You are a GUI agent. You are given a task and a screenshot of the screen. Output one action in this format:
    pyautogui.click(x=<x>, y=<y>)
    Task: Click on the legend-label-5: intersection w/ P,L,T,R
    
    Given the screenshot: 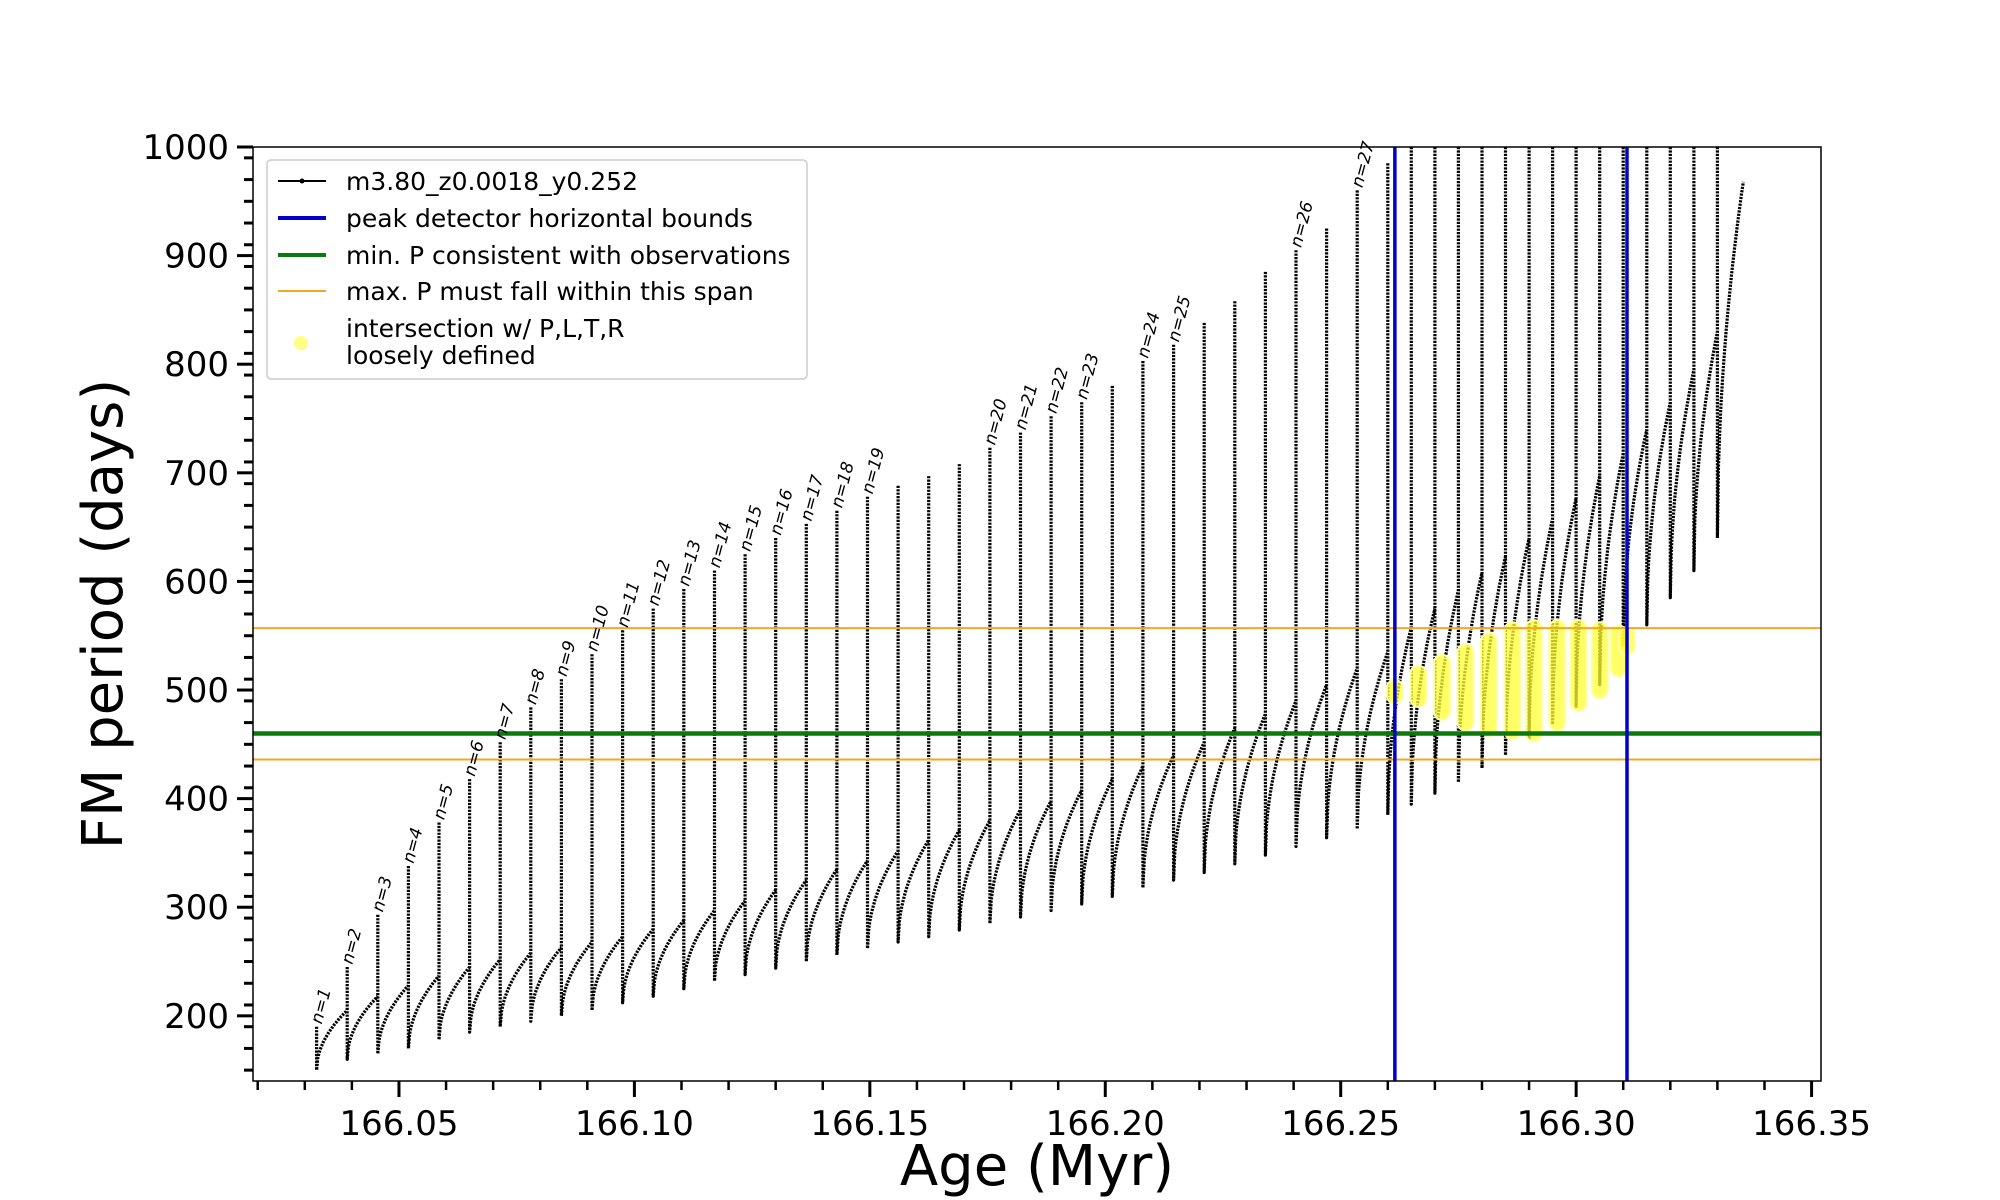 What is the action you would take?
    pyautogui.click(x=485, y=328)
    